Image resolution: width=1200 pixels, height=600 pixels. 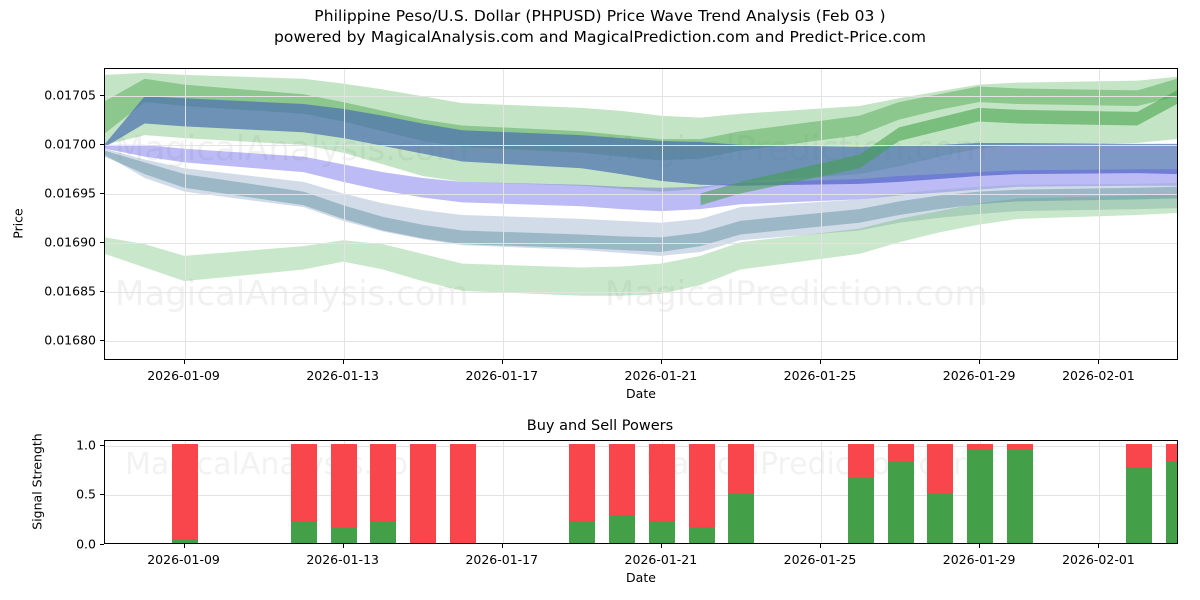 What do you see at coordinates (86, 494) in the screenshot?
I see `powers-y-tick: 0.5` at bounding box center [86, 494].